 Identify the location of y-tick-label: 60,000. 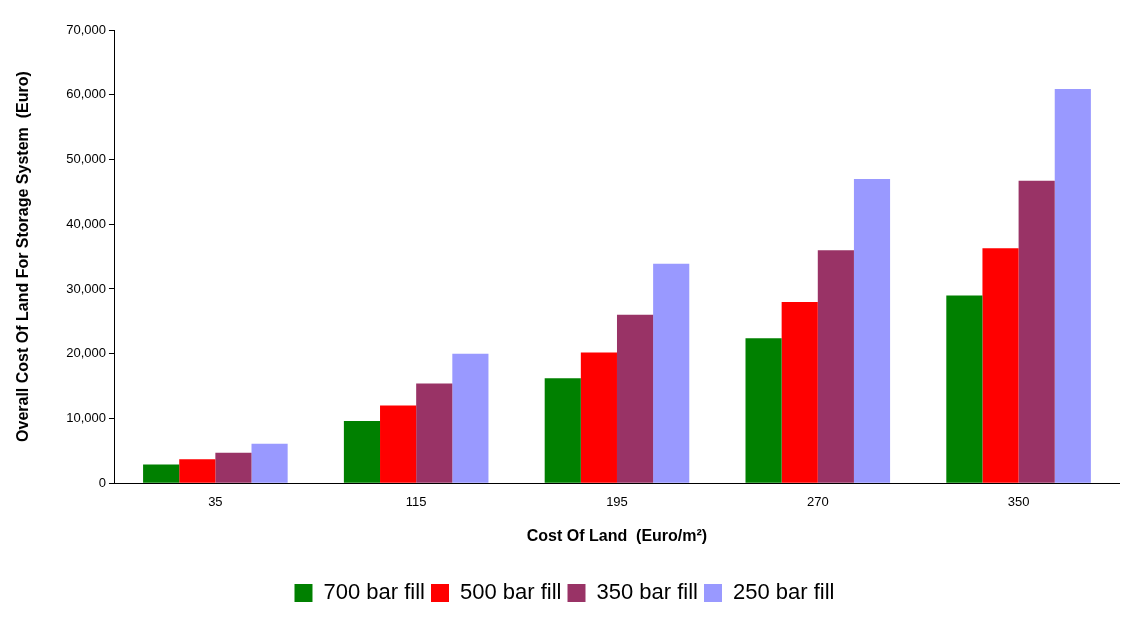
(86, 94).